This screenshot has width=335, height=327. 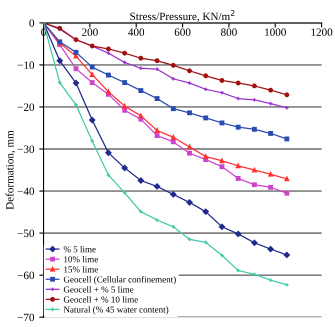 What do you see at coordinates (80, 249) in the screenshot?
I see `legend-label: % 5 lime` at bounding box center [80, 249].